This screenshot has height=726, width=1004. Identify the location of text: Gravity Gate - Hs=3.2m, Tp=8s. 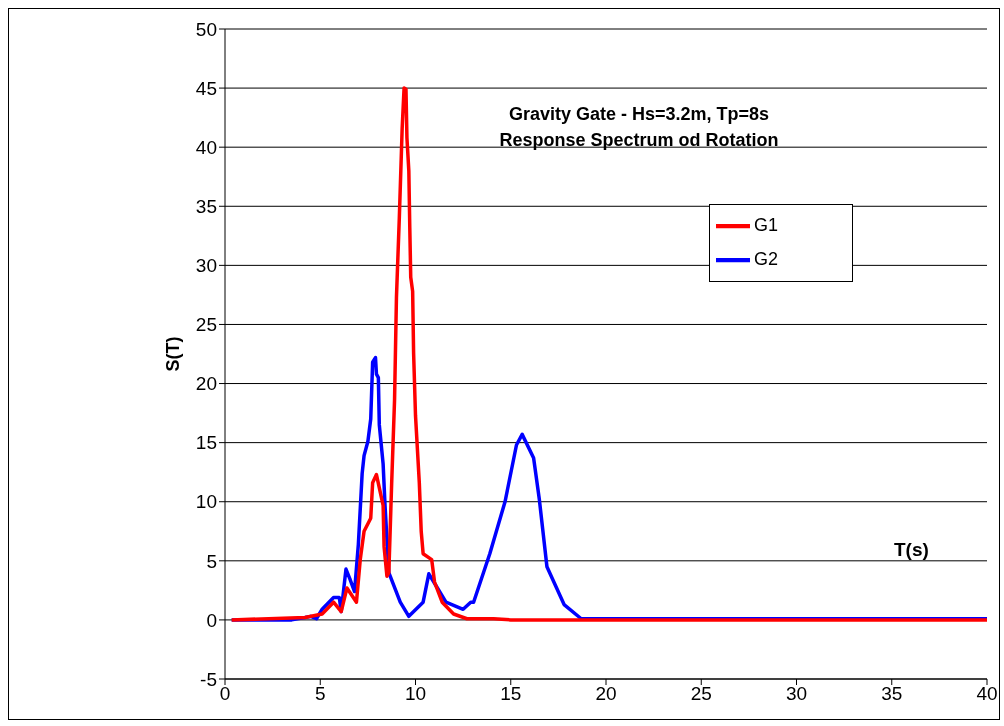
(639, 114).